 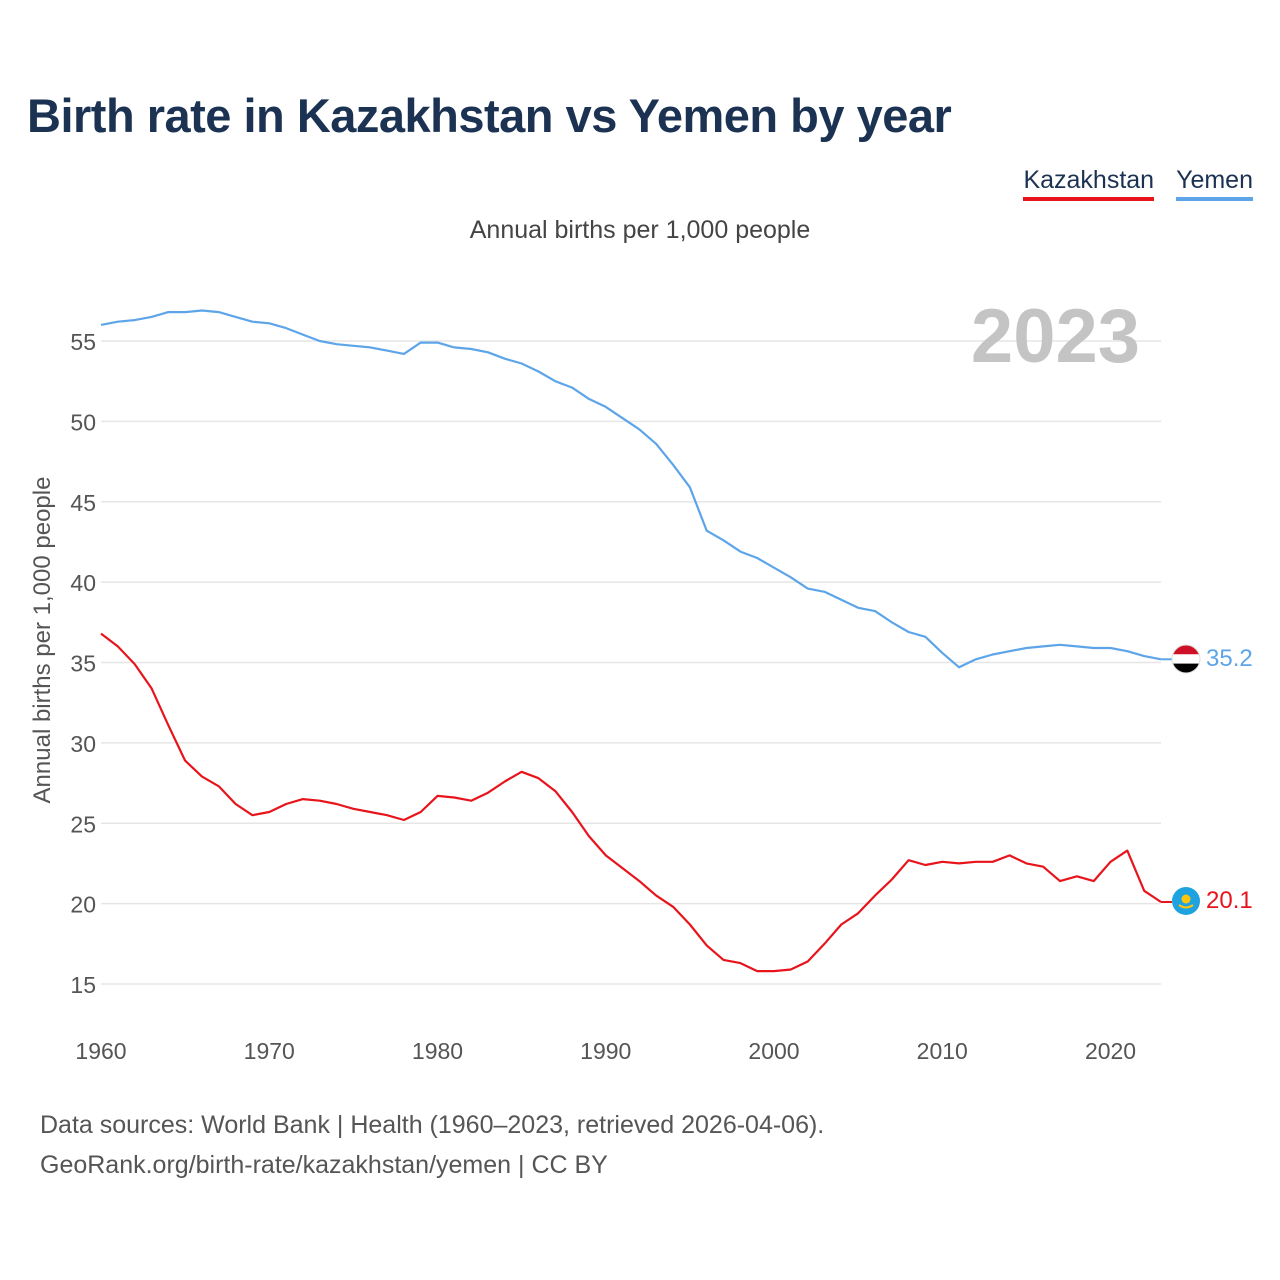 I want to click on legend-item-yemen: Yemen, so click(x=1214, y=183).